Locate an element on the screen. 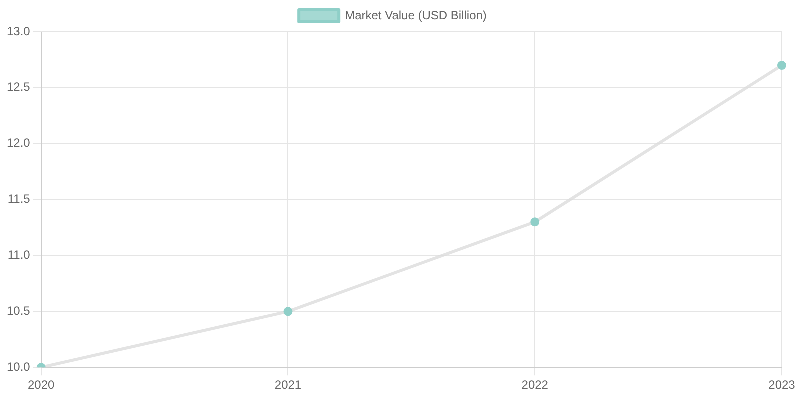 This screenshot has width=800, height=400. x-tick-label: 2020 is located at coordinates (42, 385).